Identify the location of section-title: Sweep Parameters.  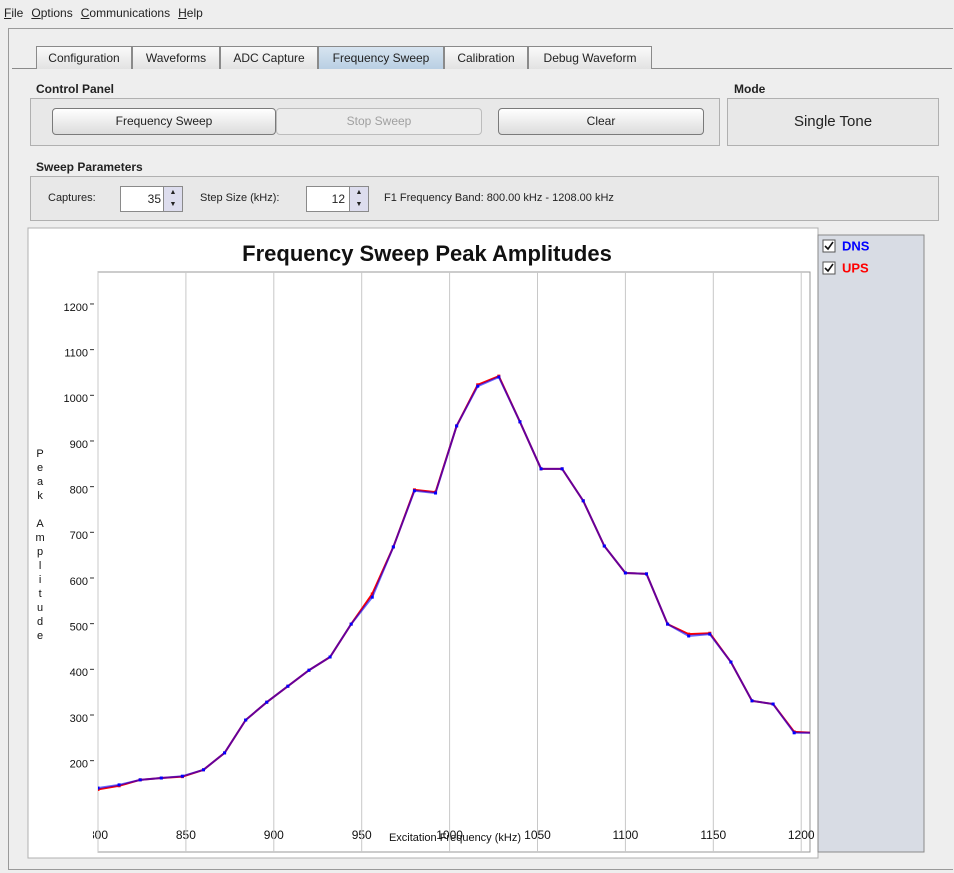
(89, 167).